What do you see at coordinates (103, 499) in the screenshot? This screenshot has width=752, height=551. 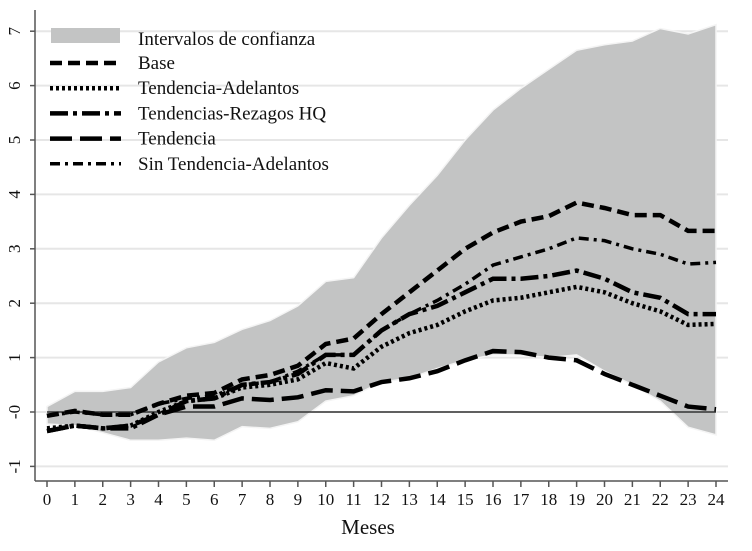 I see `x-tick-label: 2` at bounding box center [103, 499].